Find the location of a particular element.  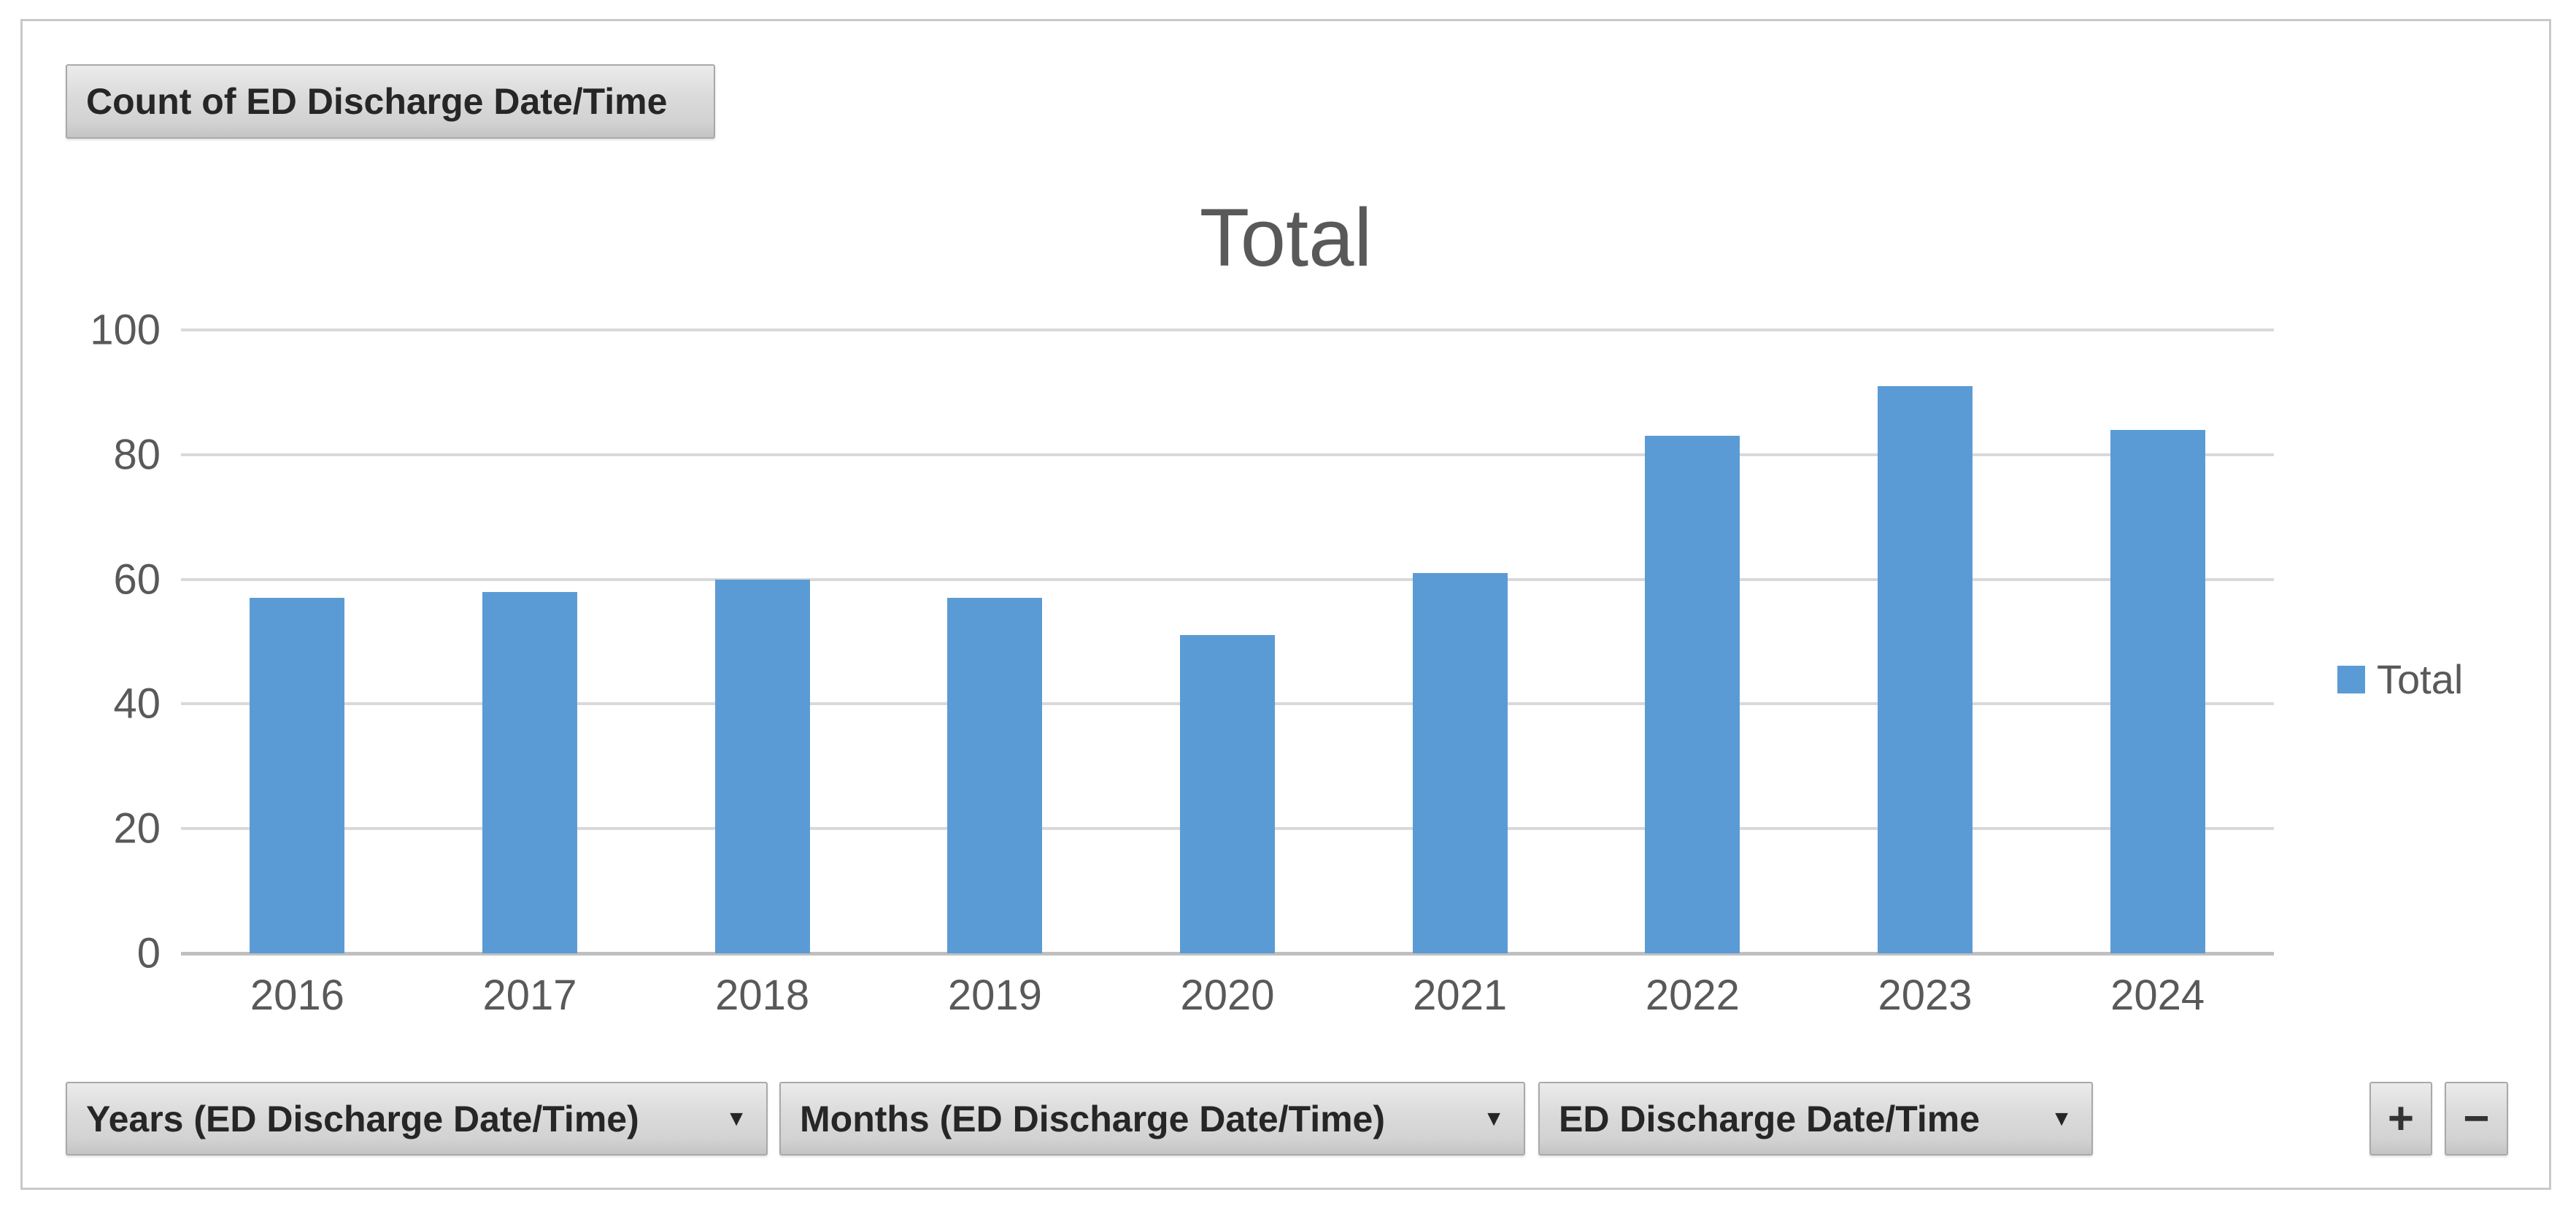

years-axis-field-button-label: Years (ED Discharge Date/Time) is located at coordinates (362, 1118).